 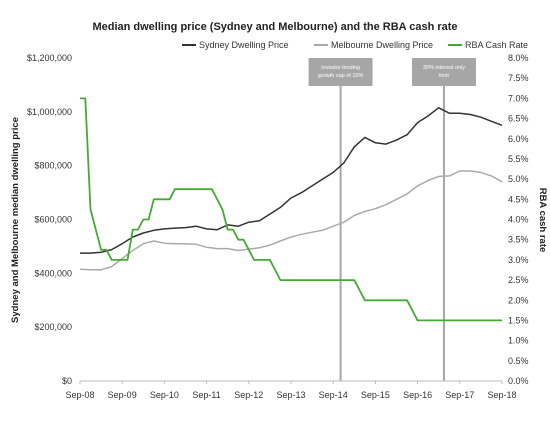 What do you see at coordinates (122, 395) in the screenshot?
I see `x-tick-label: Sep-09` at bounding box center [122, 395].